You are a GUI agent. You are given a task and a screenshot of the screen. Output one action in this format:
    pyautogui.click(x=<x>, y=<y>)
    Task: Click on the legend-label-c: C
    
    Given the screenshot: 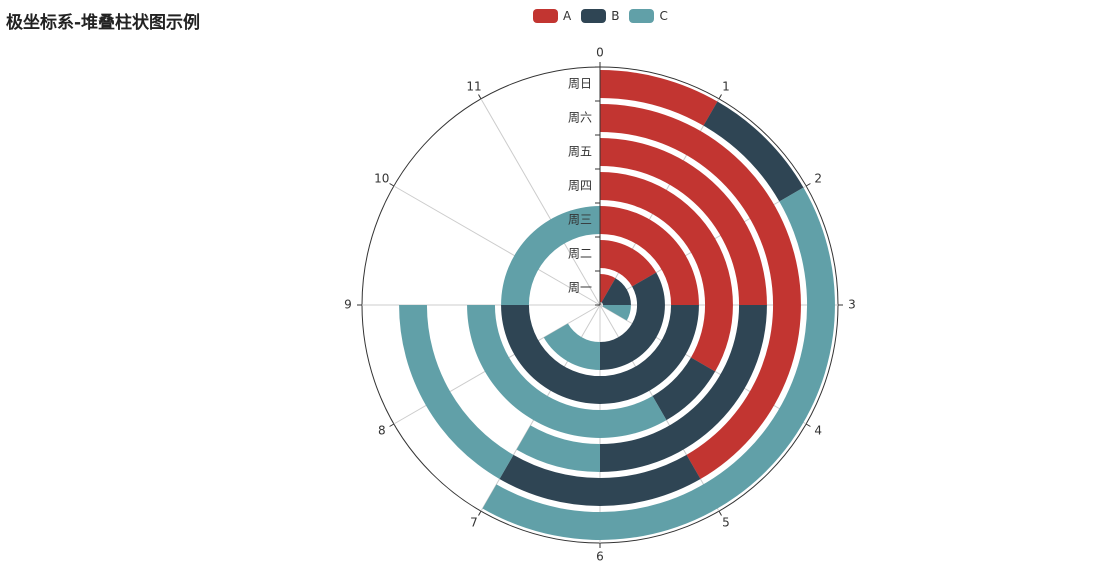 What is the action you would take?
    pyautogui.click(x=663, y=16)
    